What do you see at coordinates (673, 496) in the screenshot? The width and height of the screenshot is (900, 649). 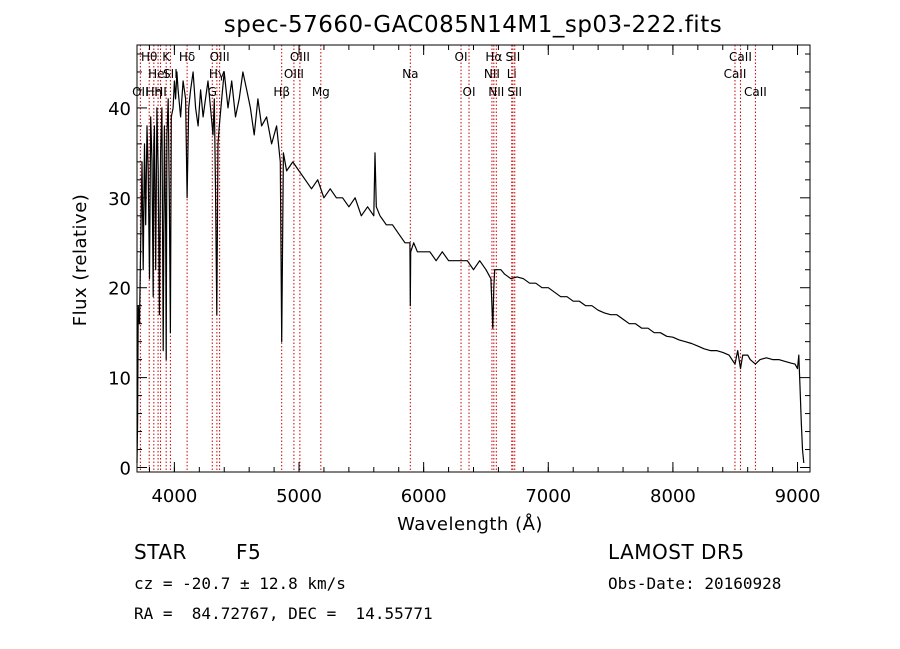 I see `x-tick-label: 8000` at bounding box center [673, 496].